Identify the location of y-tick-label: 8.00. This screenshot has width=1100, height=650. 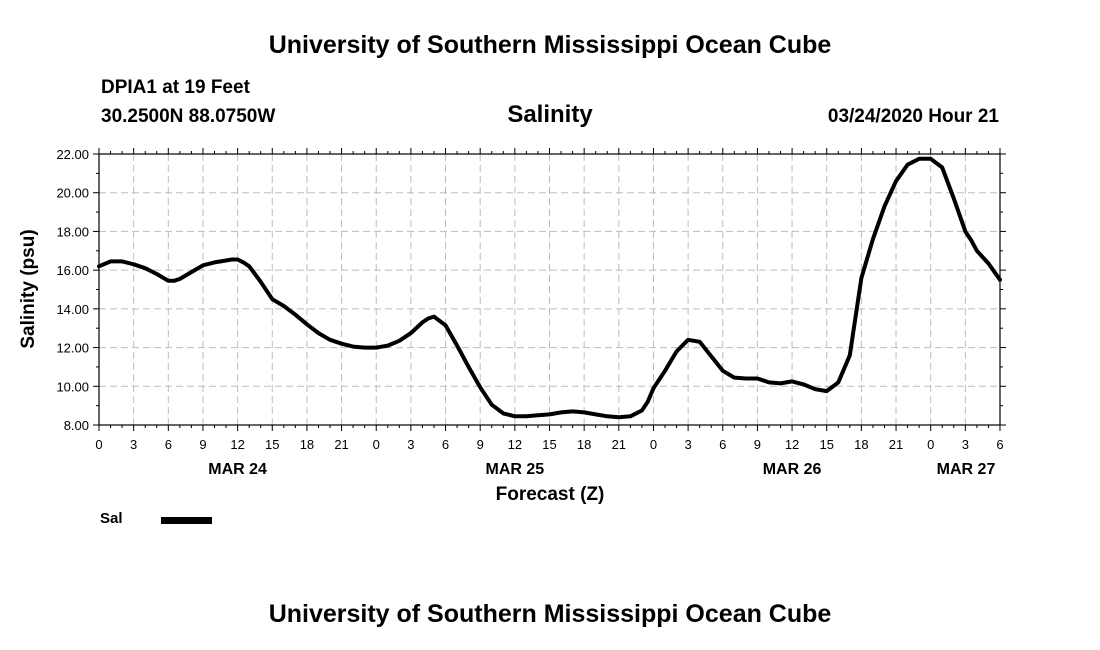
(76, 425).